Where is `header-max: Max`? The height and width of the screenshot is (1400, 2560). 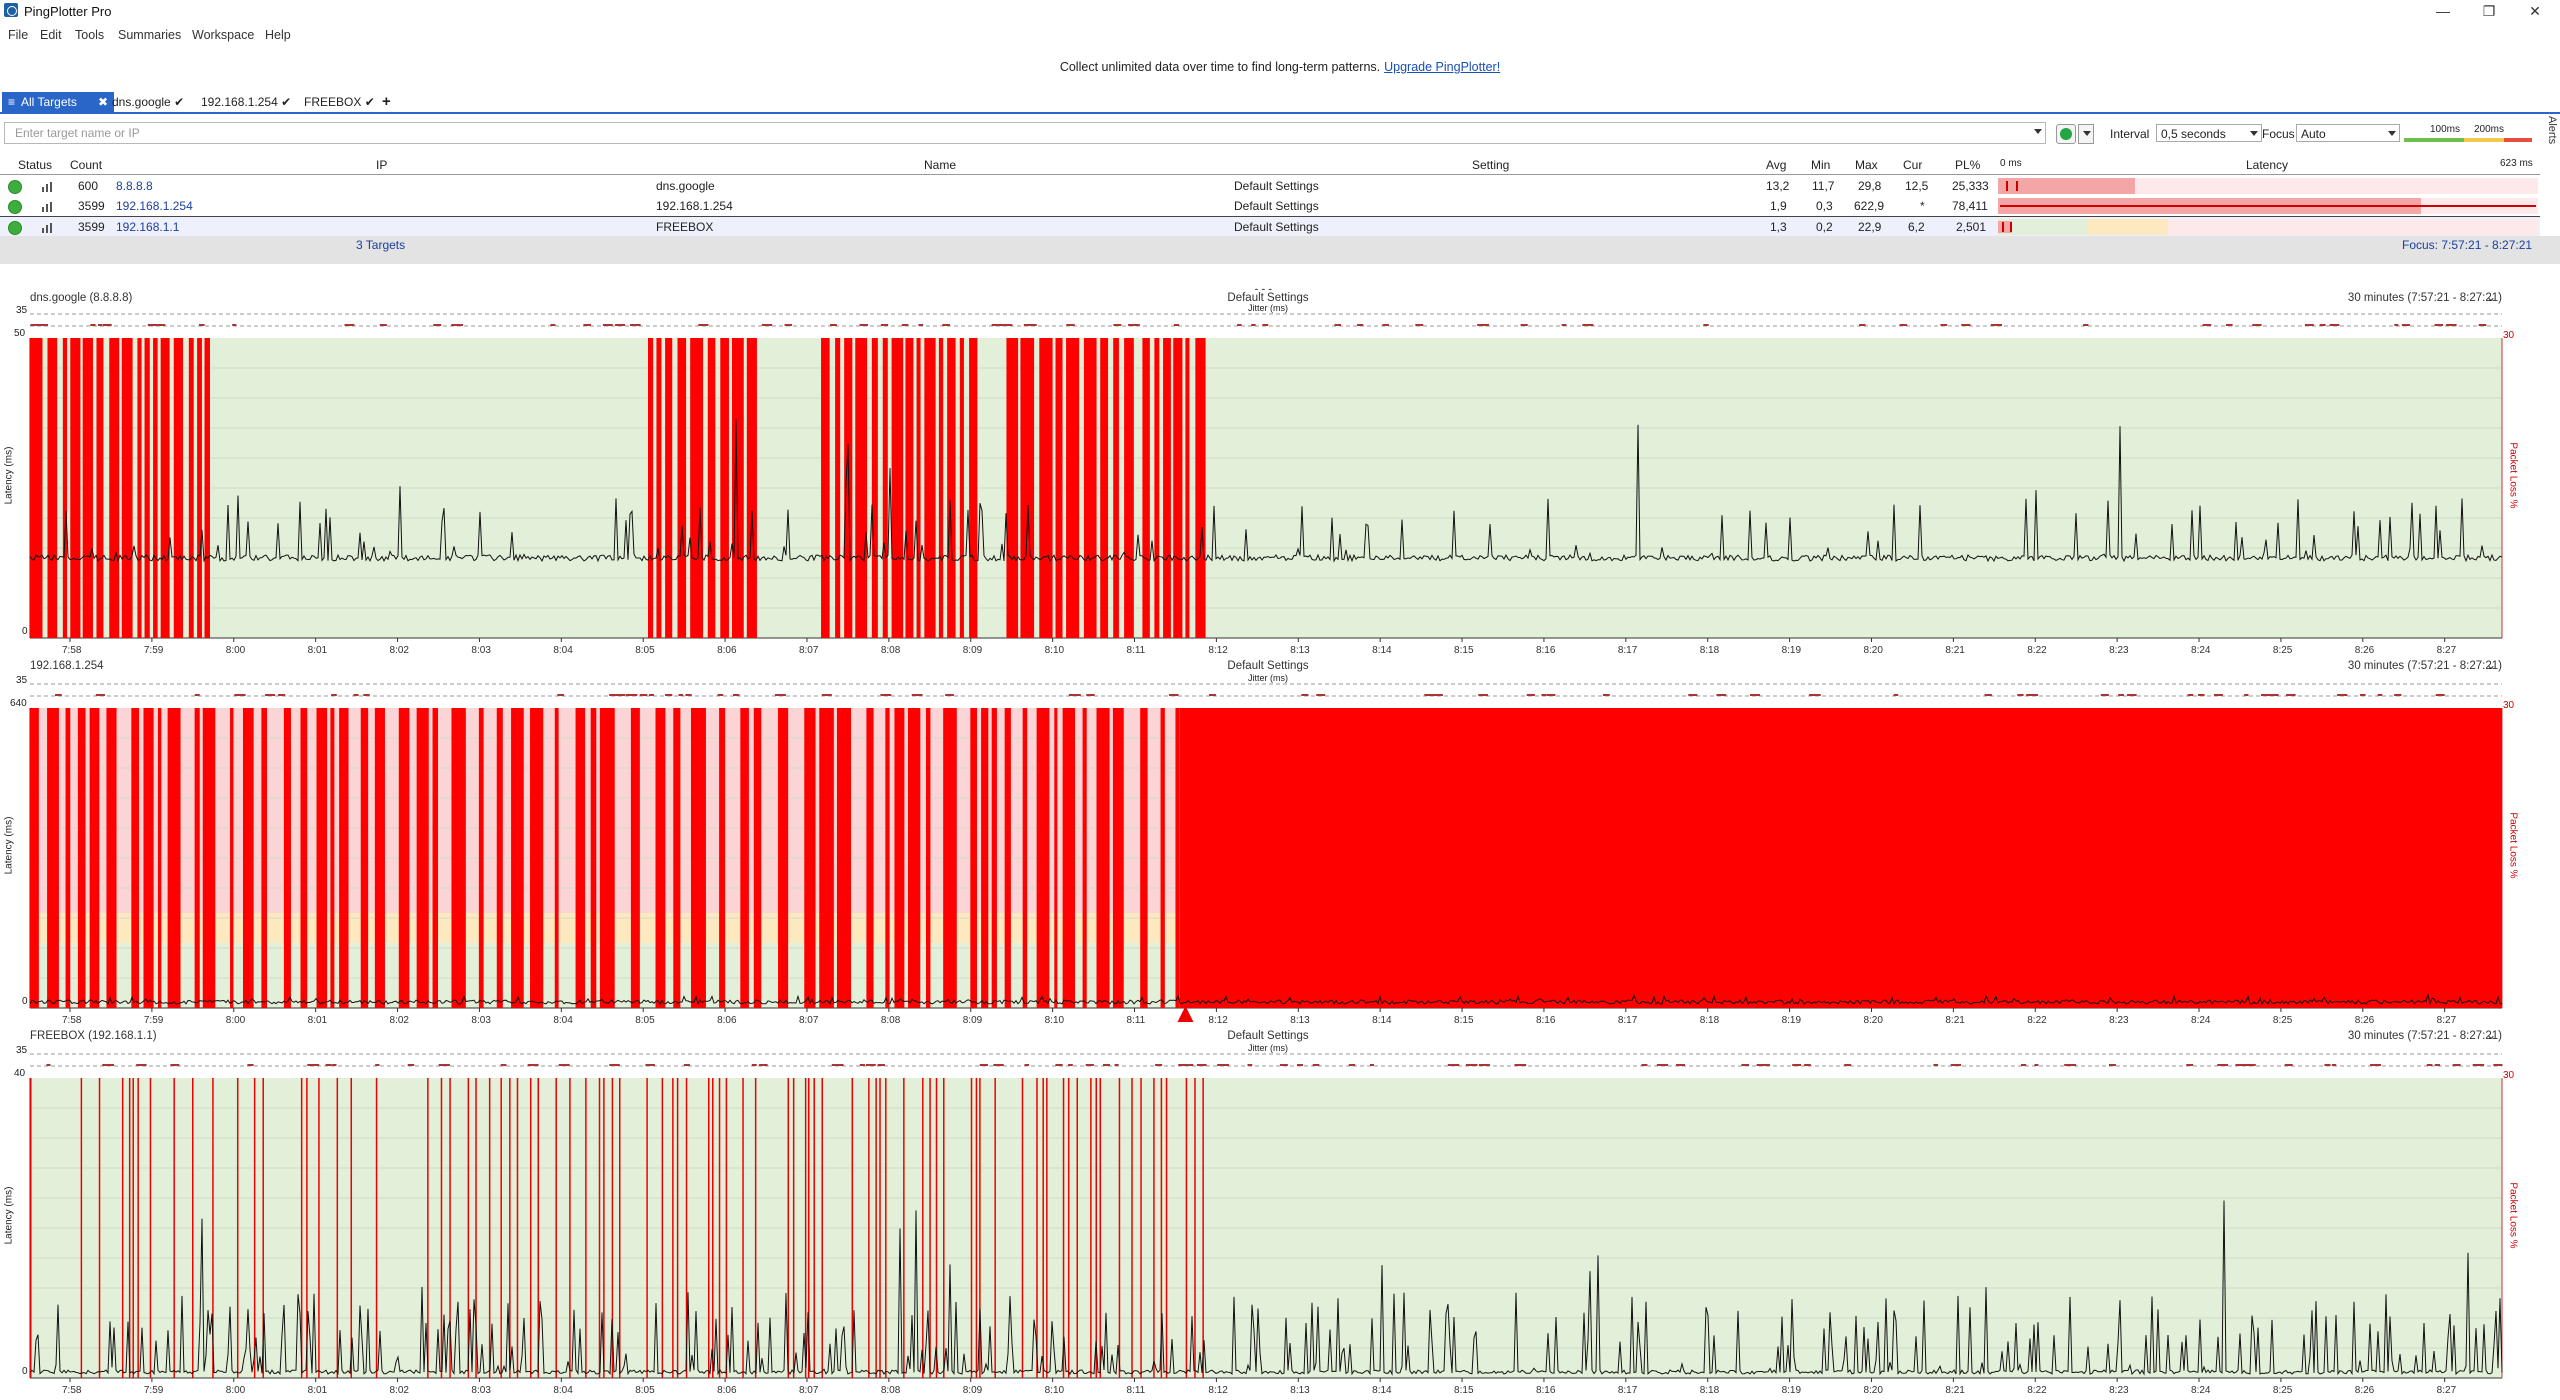
header-max: Max is located at coordinates (1866, 165).